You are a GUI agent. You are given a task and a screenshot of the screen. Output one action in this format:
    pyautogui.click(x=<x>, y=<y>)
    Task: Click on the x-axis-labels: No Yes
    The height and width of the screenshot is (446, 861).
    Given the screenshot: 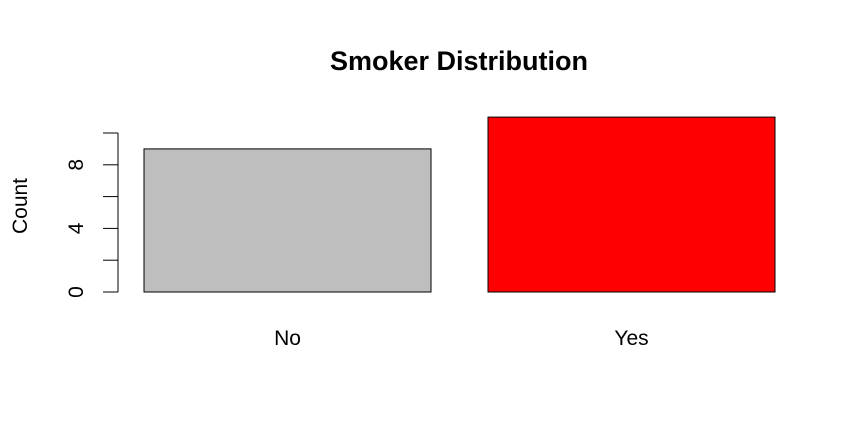 What is the action you would take?
    pyautogui.click(x=461, y=338)
    